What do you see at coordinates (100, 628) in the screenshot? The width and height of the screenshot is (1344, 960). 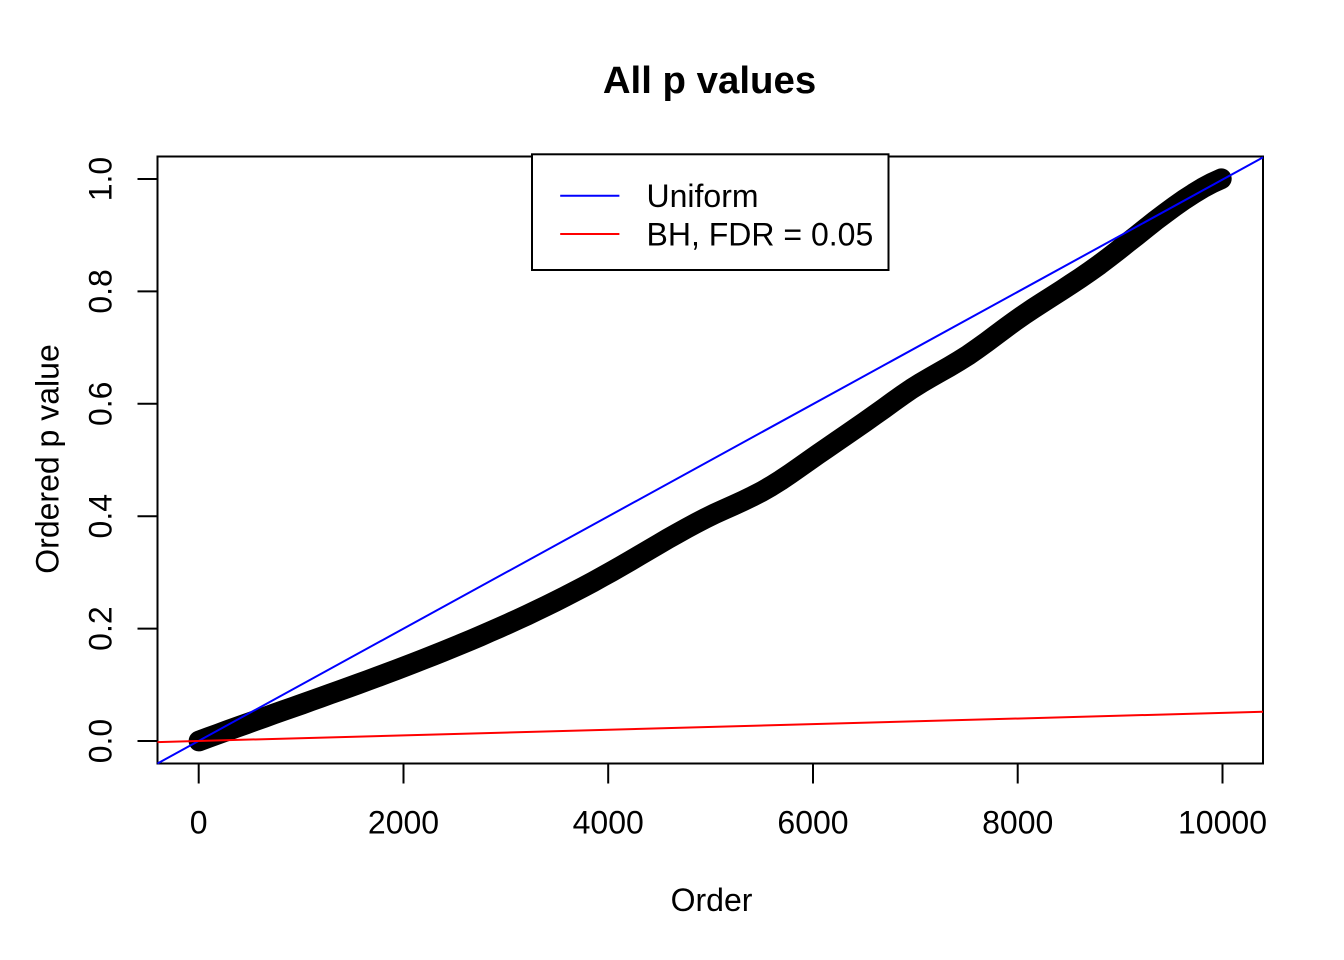 I see `svg-text: 0.2` at bounding box center [100, 628].